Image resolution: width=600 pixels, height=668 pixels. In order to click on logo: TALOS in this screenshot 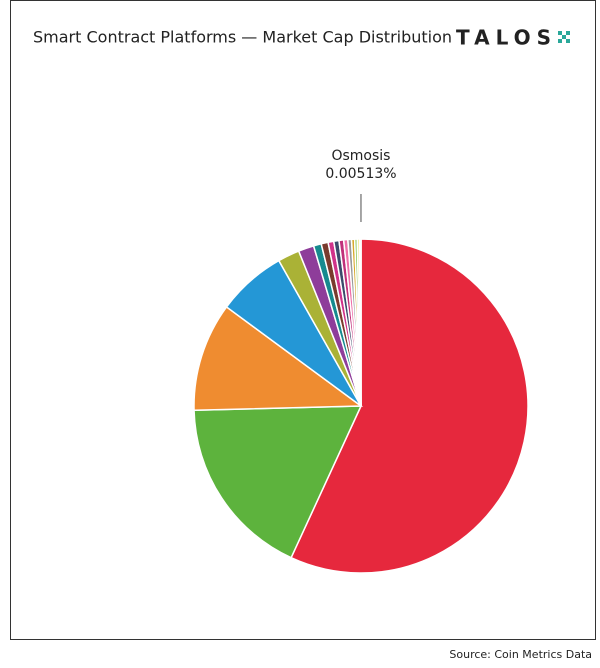, I will do `click(506, 38)`.